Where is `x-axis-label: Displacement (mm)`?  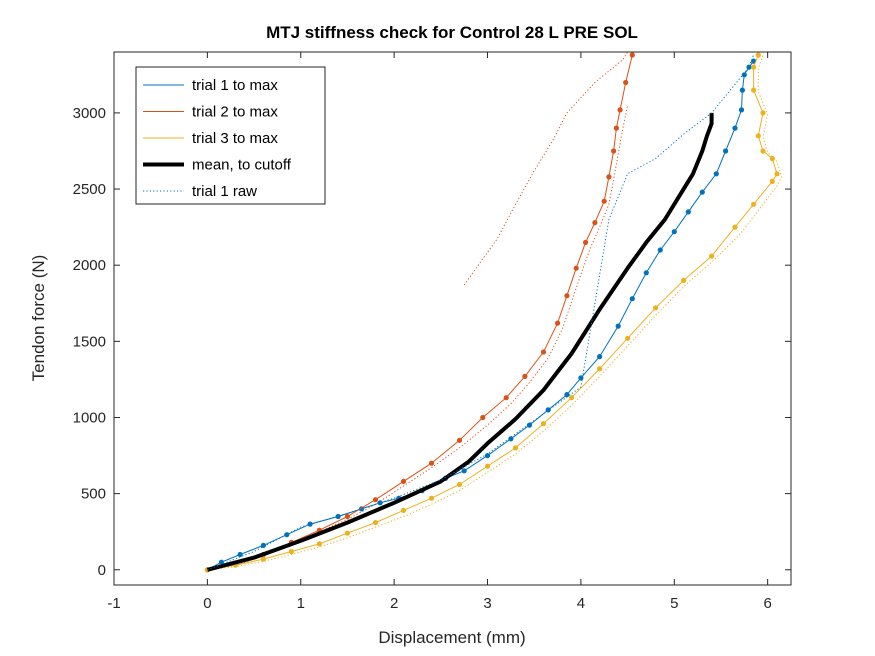
x-axis-label: Displacement (mm) is located at coordinates (451, 637).